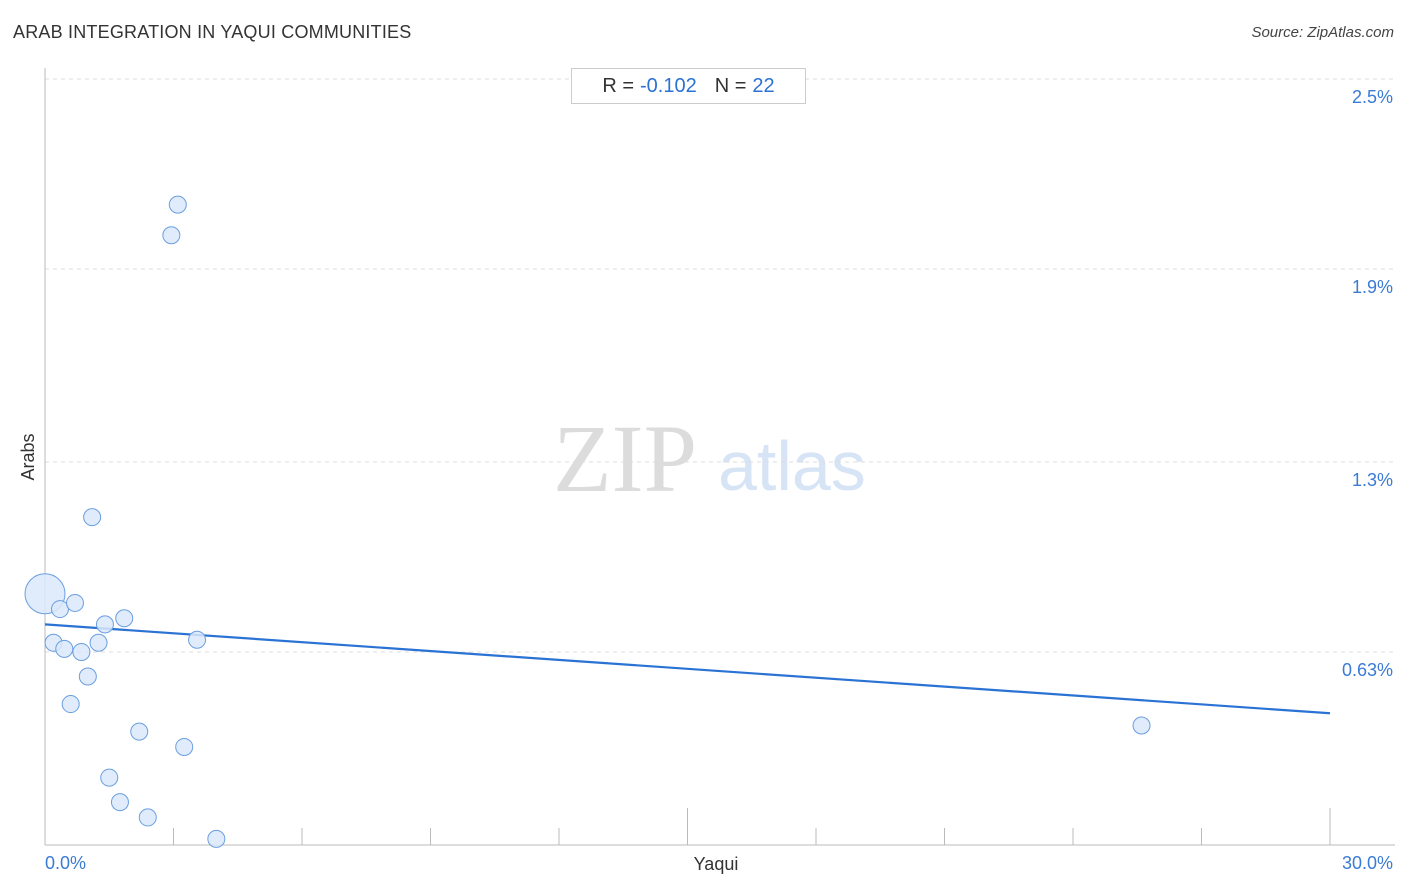  Describe the element at coordinates (1322, 32) in the screenshot. I see `source-label: Source: ZipAtlas.com` at that location.